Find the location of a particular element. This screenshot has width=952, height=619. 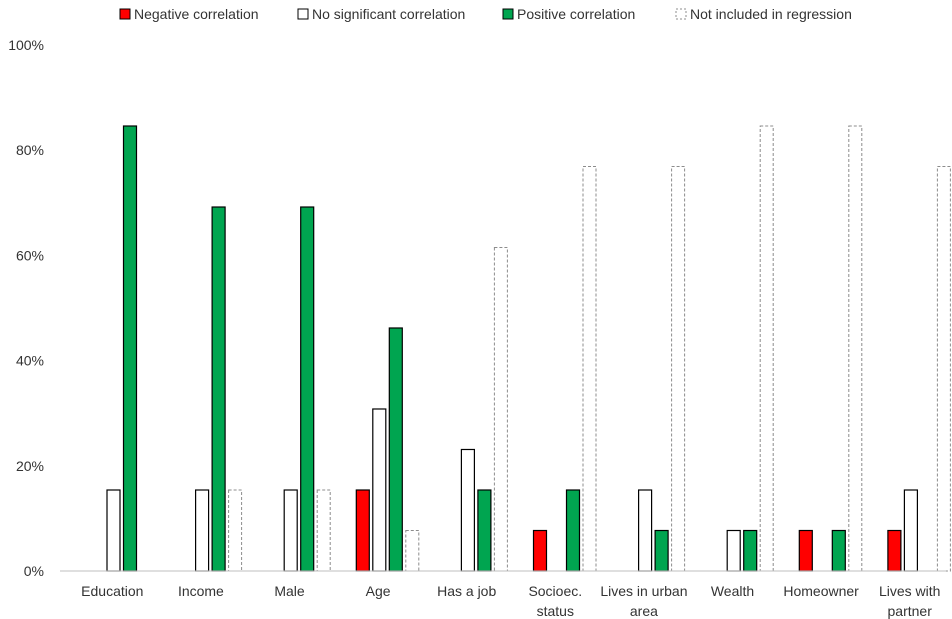

bar-group-education is located at coordinates (122, 348).